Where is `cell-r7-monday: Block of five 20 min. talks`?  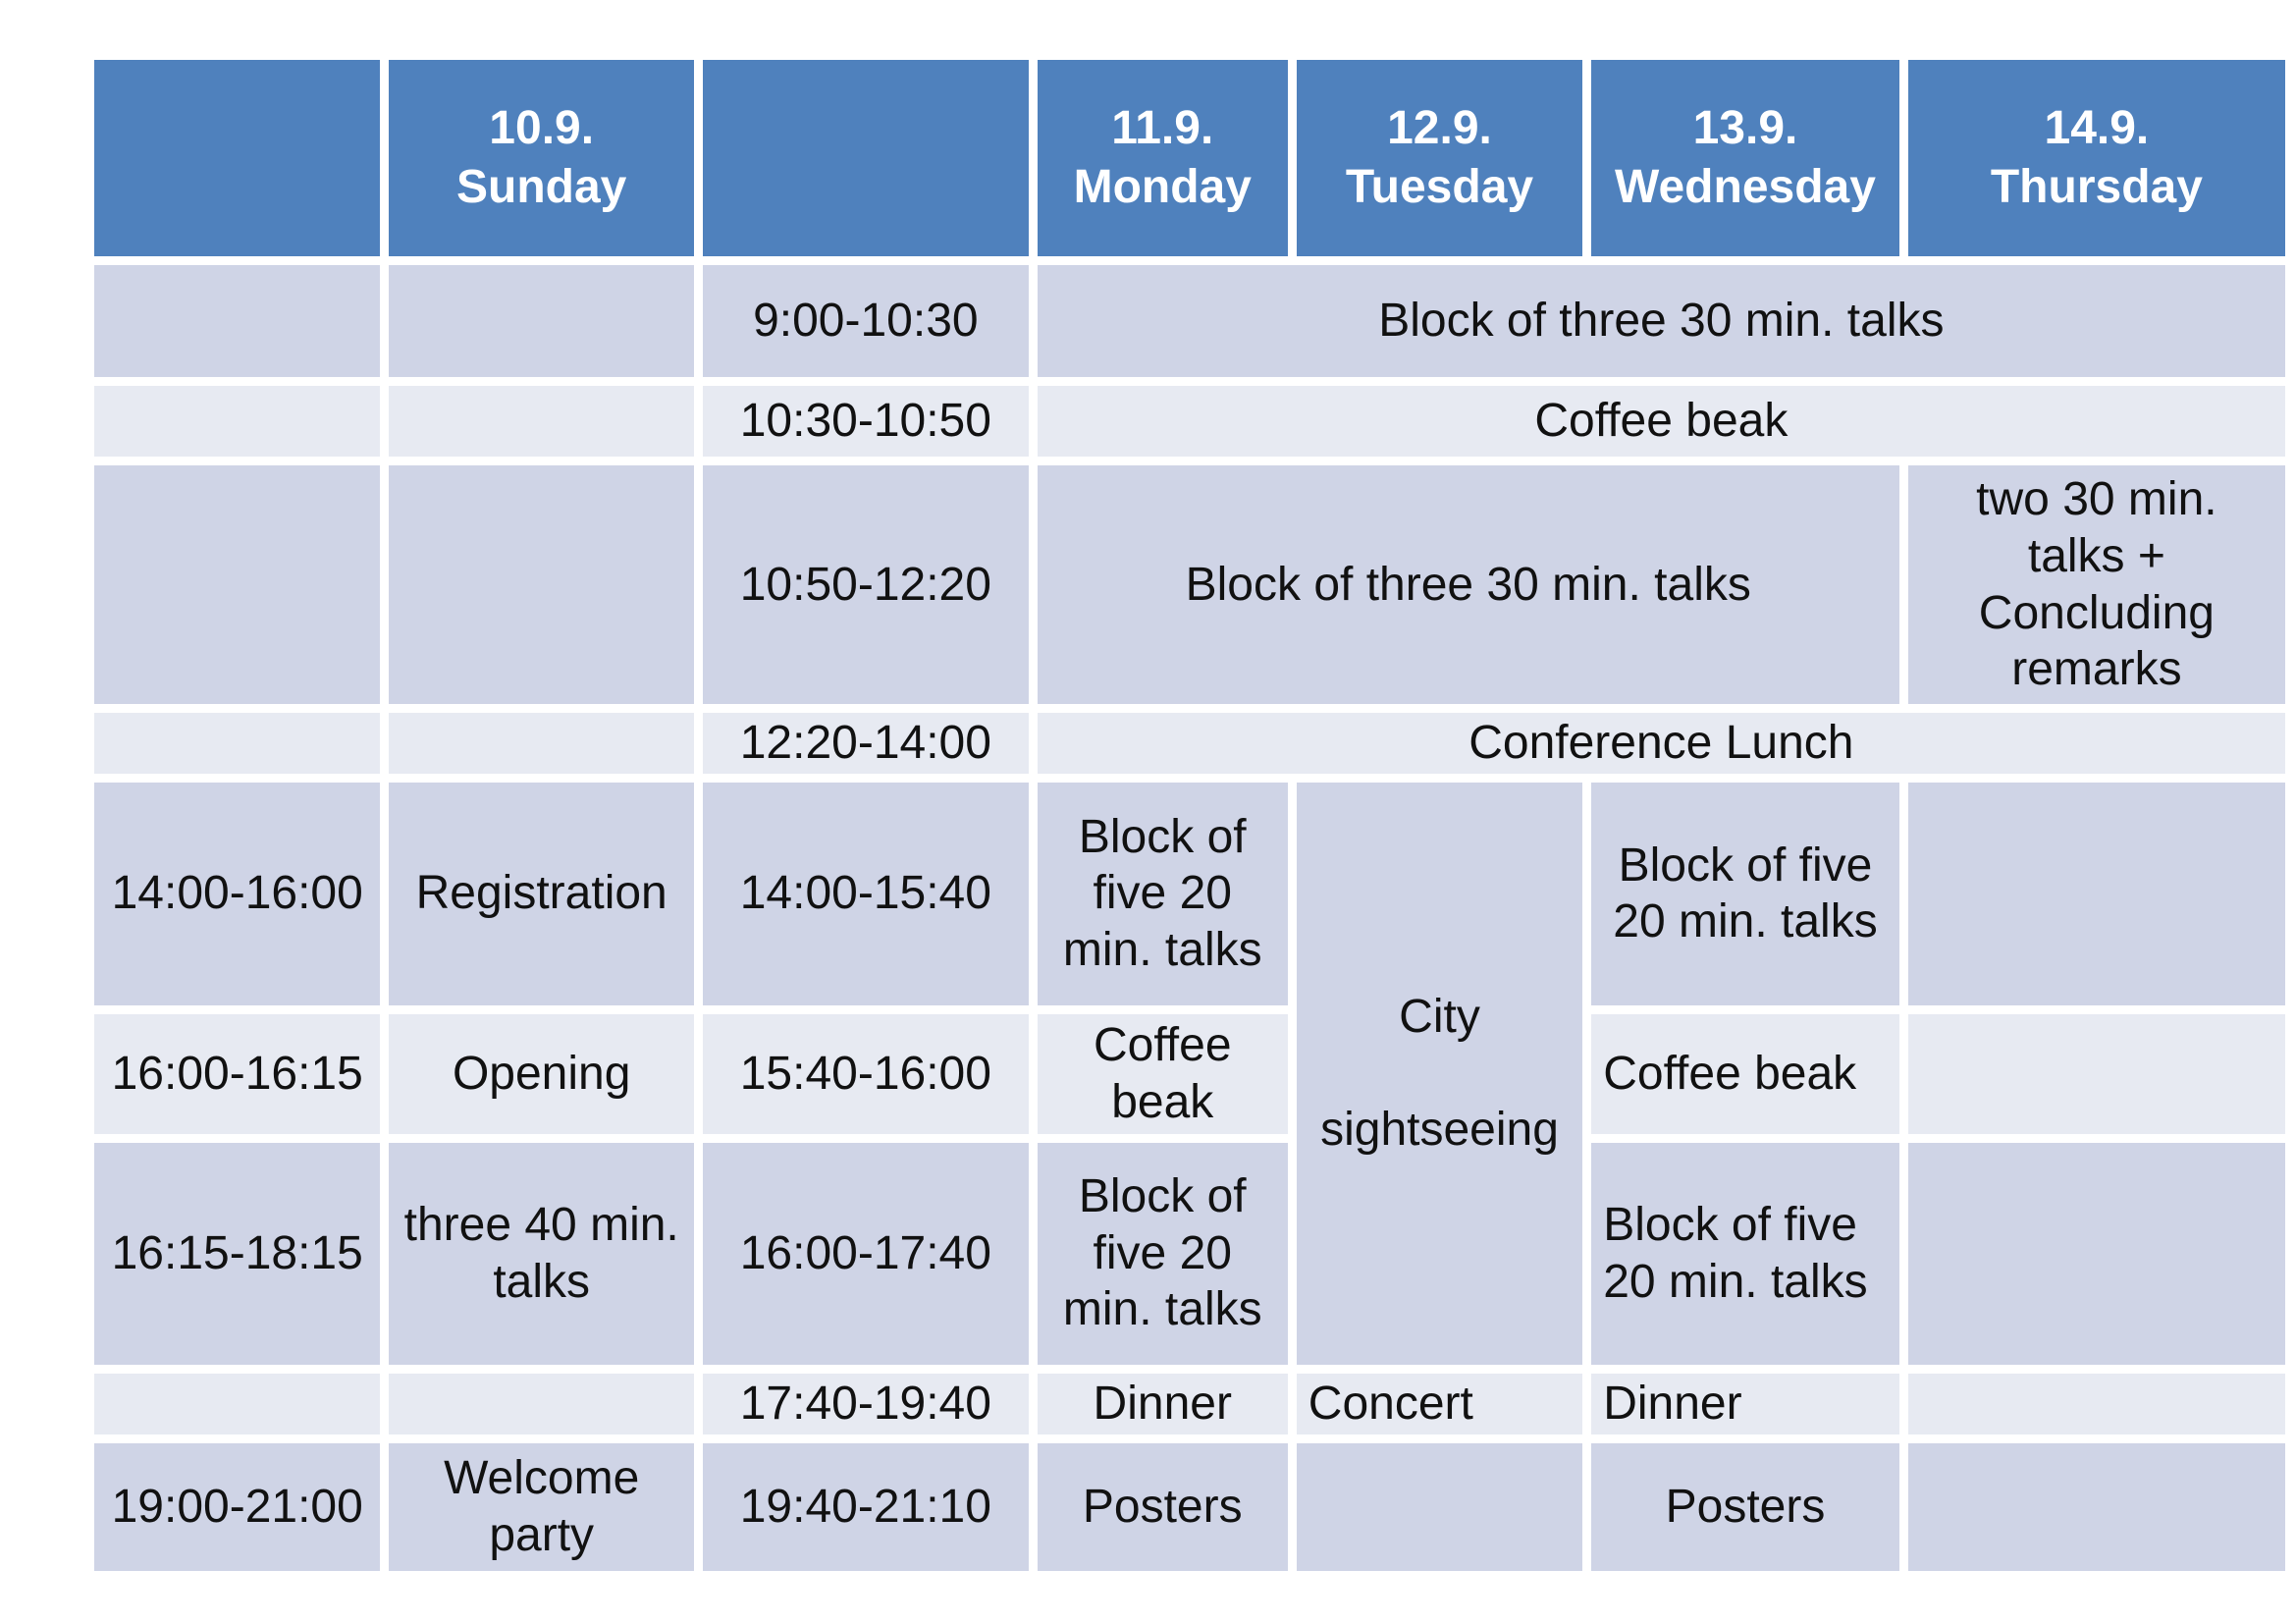 cell-r7-monday: Block of five 20 min. talks is located at coordinates (1162, 1253).